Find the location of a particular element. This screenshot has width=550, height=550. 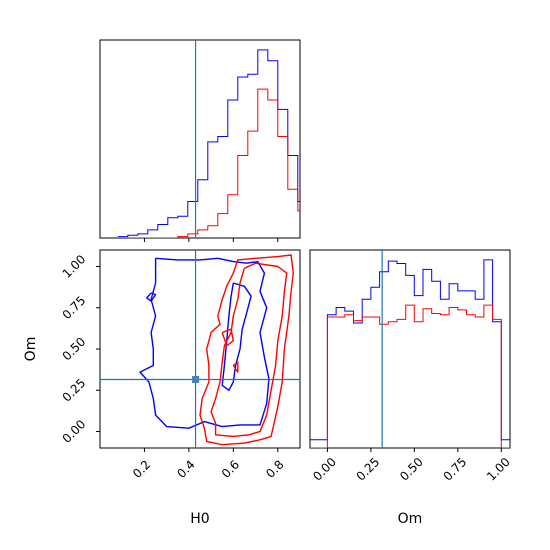

hist-Om-blue-series is located at coordinates (410, 350).